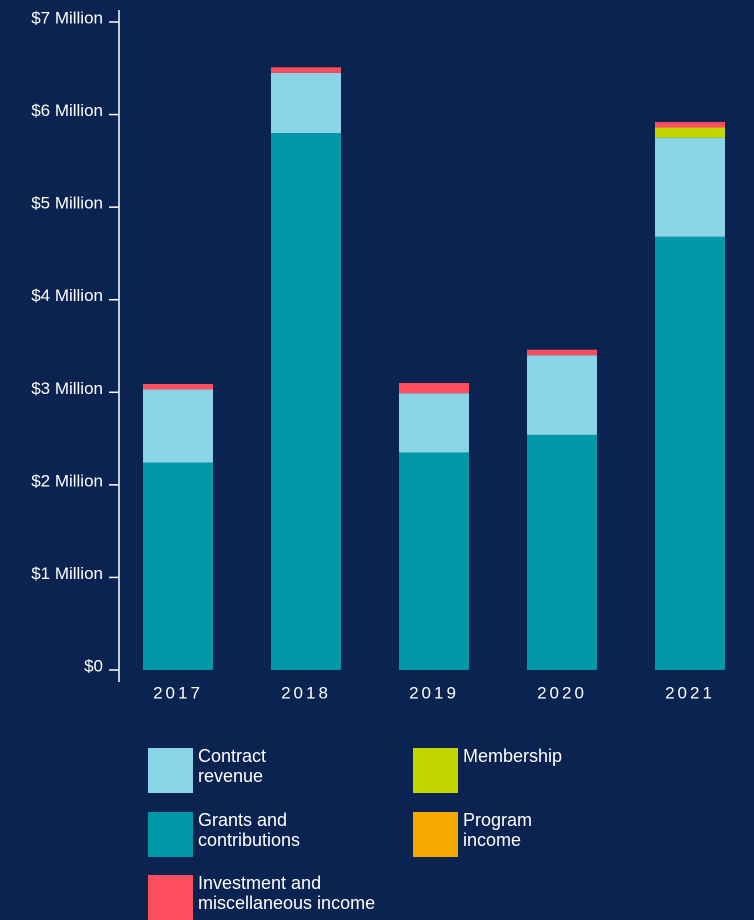  I want to click on y-tick-label: $1 Million, so click(67, 573).